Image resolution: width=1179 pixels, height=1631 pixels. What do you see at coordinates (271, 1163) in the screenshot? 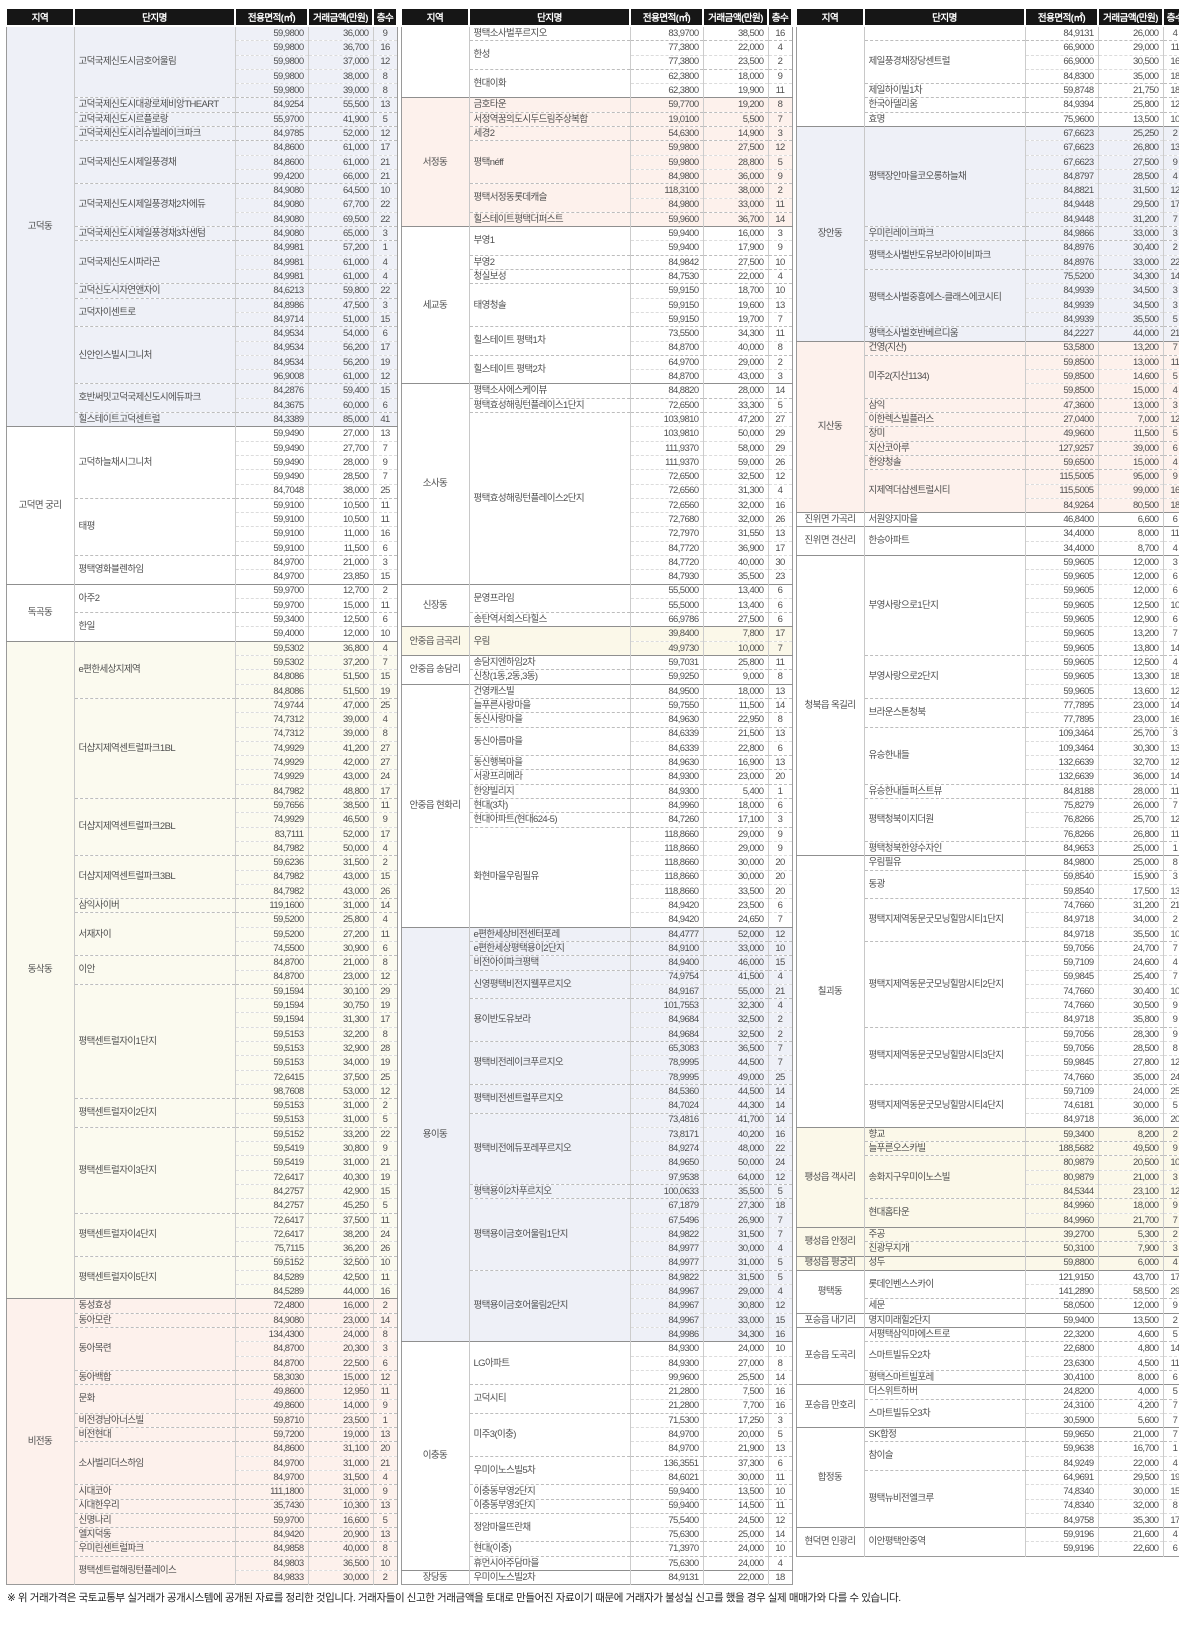
I see `area-cell: 59,5419` at bounding box center [271, 1163].